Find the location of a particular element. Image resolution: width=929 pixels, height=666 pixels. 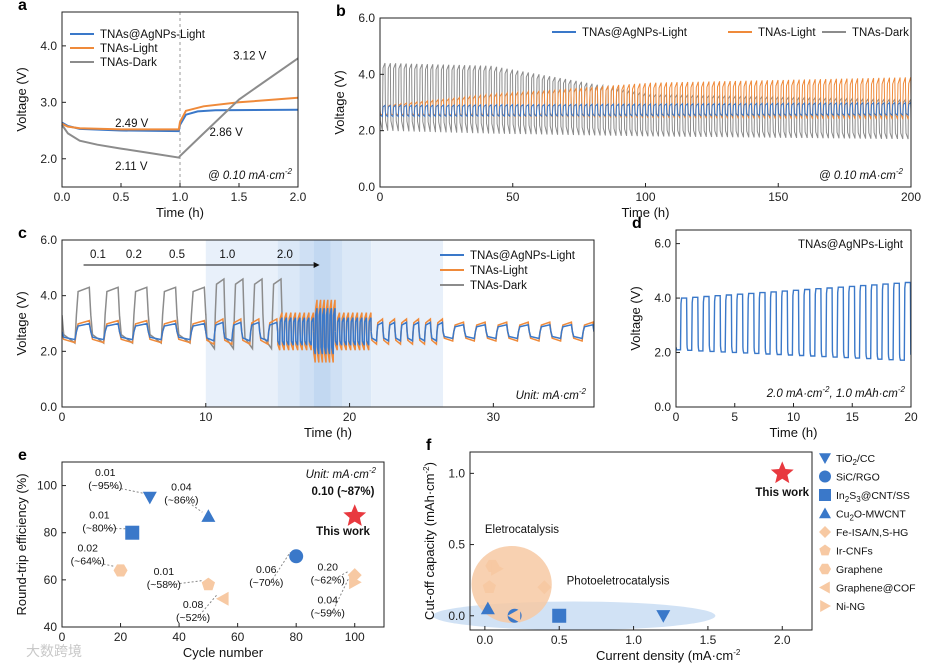

y-tick-label: 80 is located at coordinates (51, 533).